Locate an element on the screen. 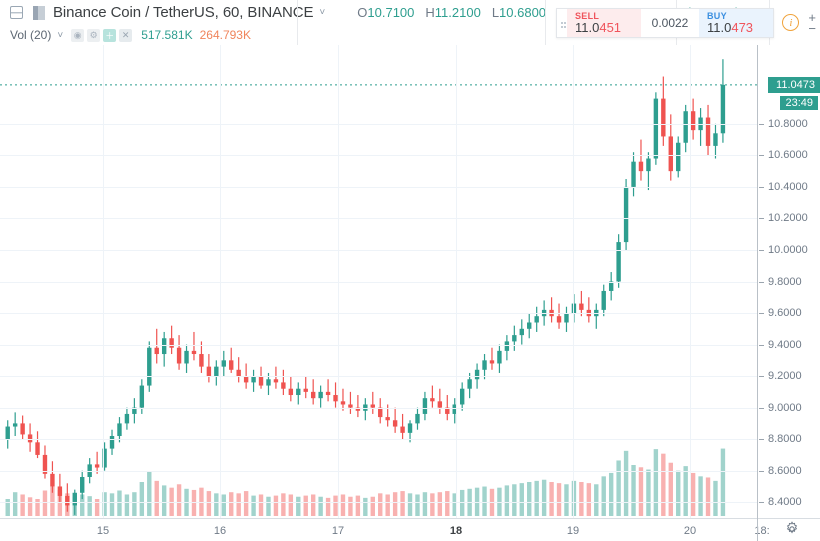 The height and width of the screenshot is (541, 820). add-icon: ＋ is located at coordinates (110, 35).